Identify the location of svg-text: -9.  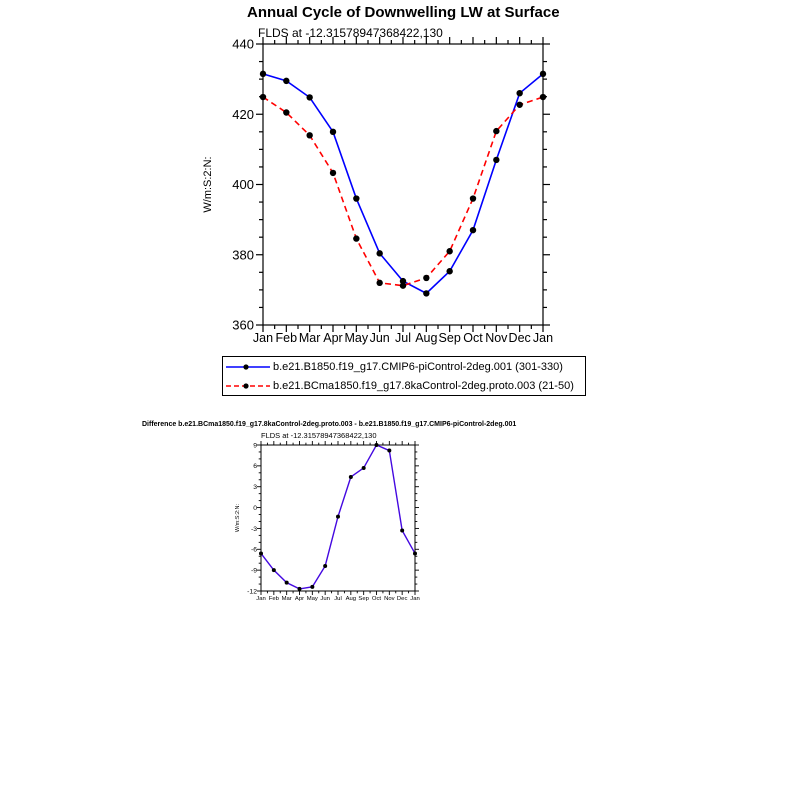
(254, 571).